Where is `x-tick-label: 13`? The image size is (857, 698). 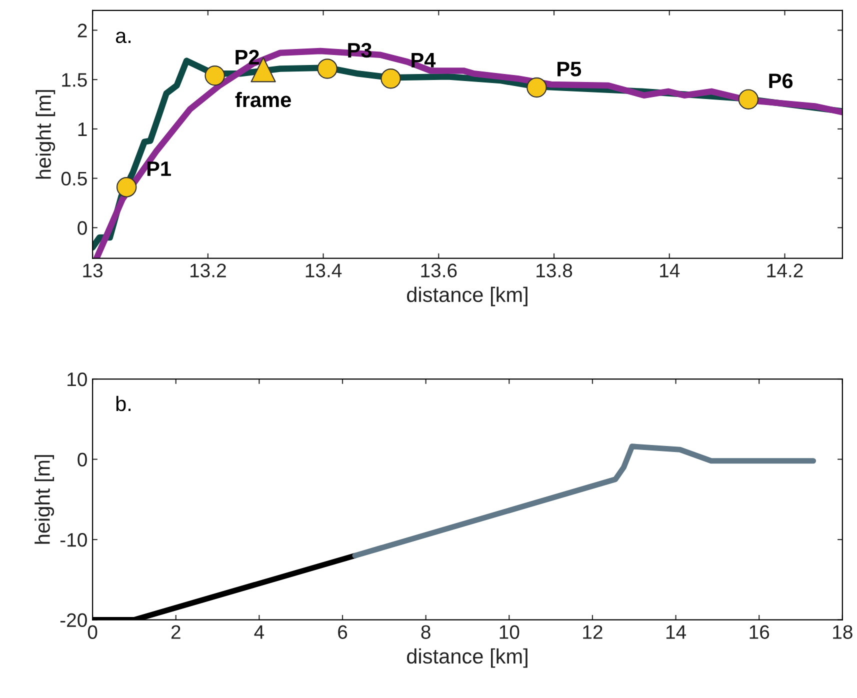
x-tick-label: 13 is located at coordinates (93, 271).